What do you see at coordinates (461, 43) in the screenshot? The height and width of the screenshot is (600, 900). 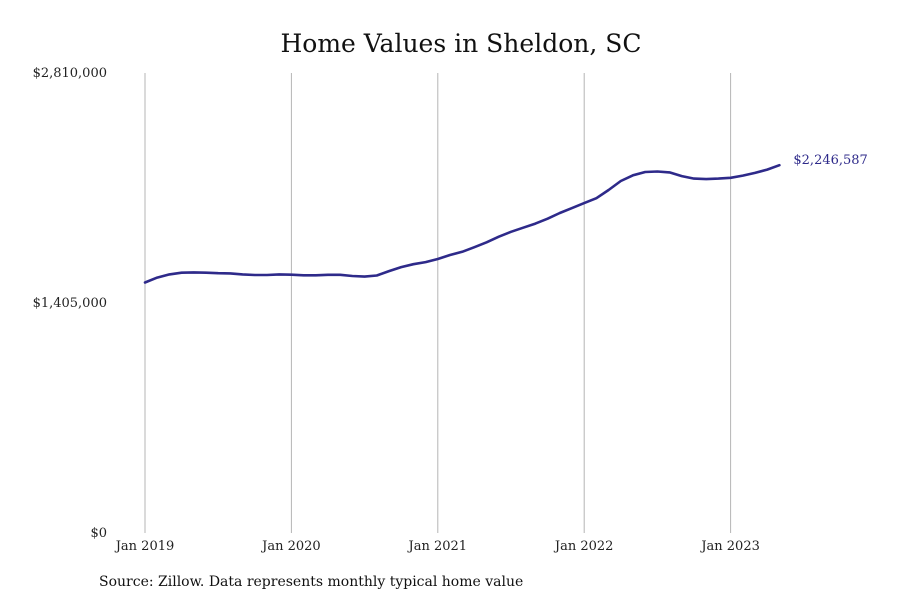 I see `chart-title: Home Values in Sheldon, SC` at bounding box center [461, 43].